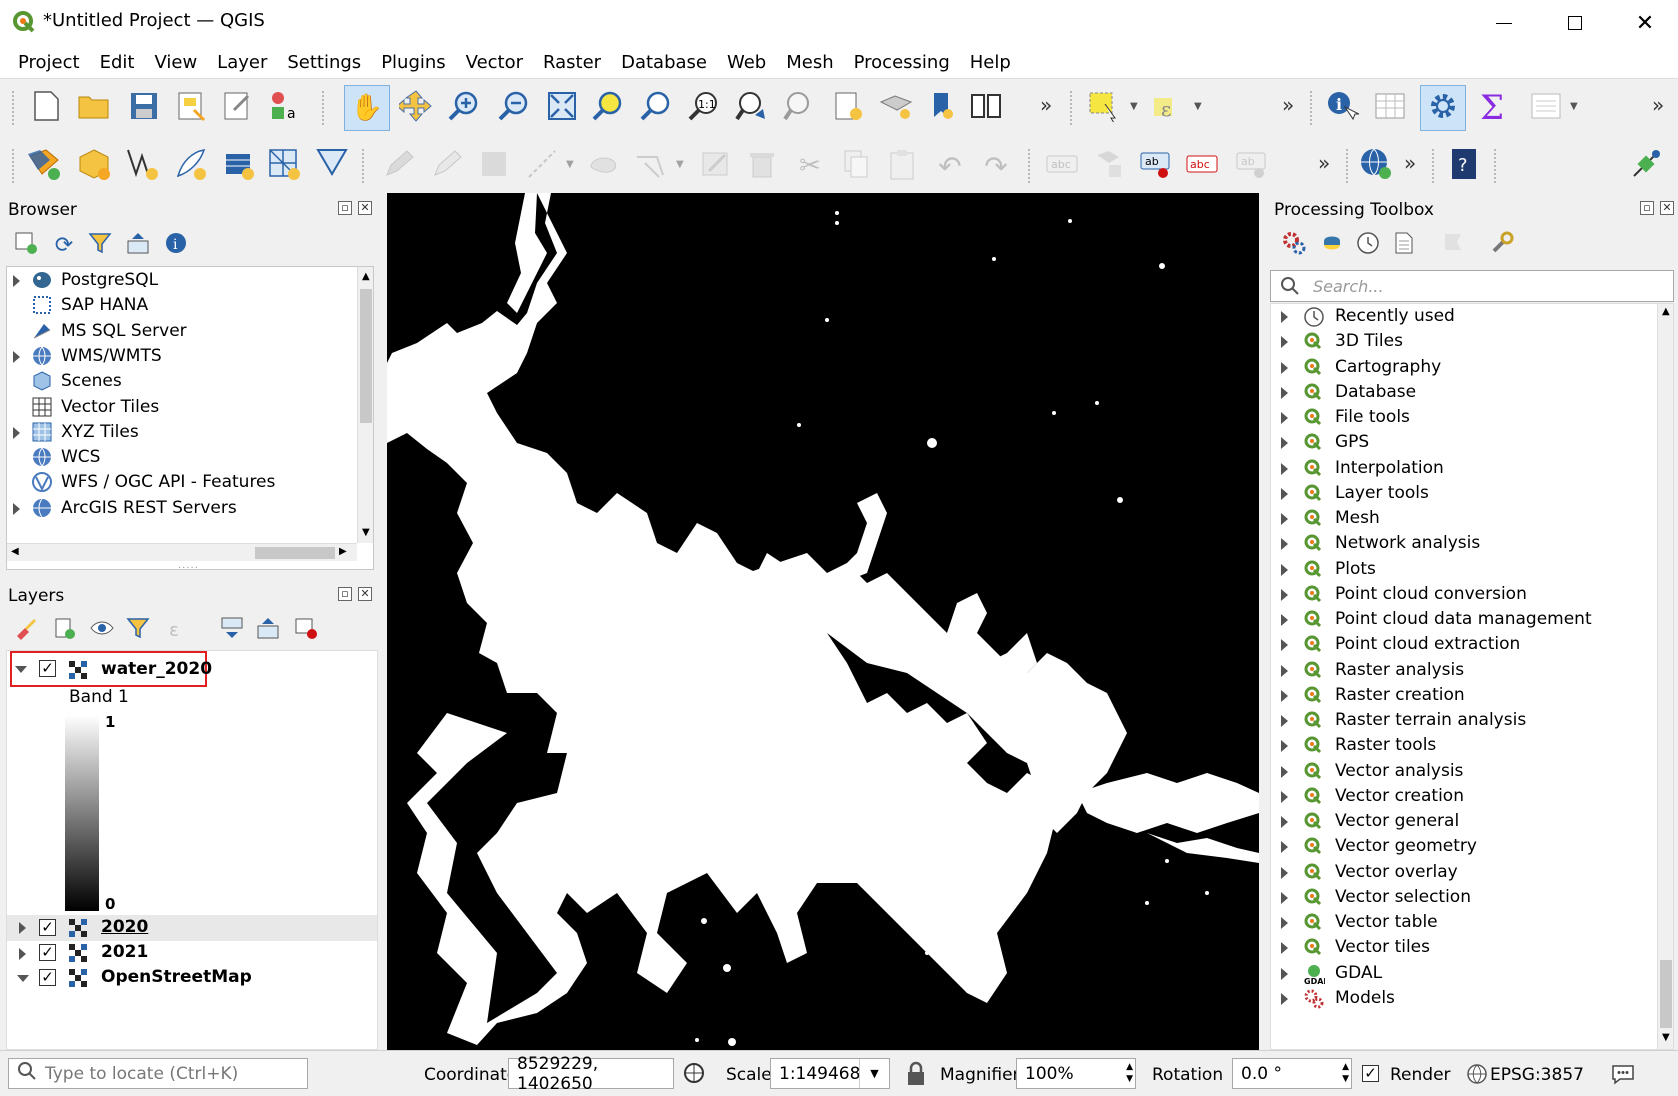  What do you see at coordinates (26, 630) in the screenshot?
I see `open-layer-styling-button` at bounding box center [26, 630].